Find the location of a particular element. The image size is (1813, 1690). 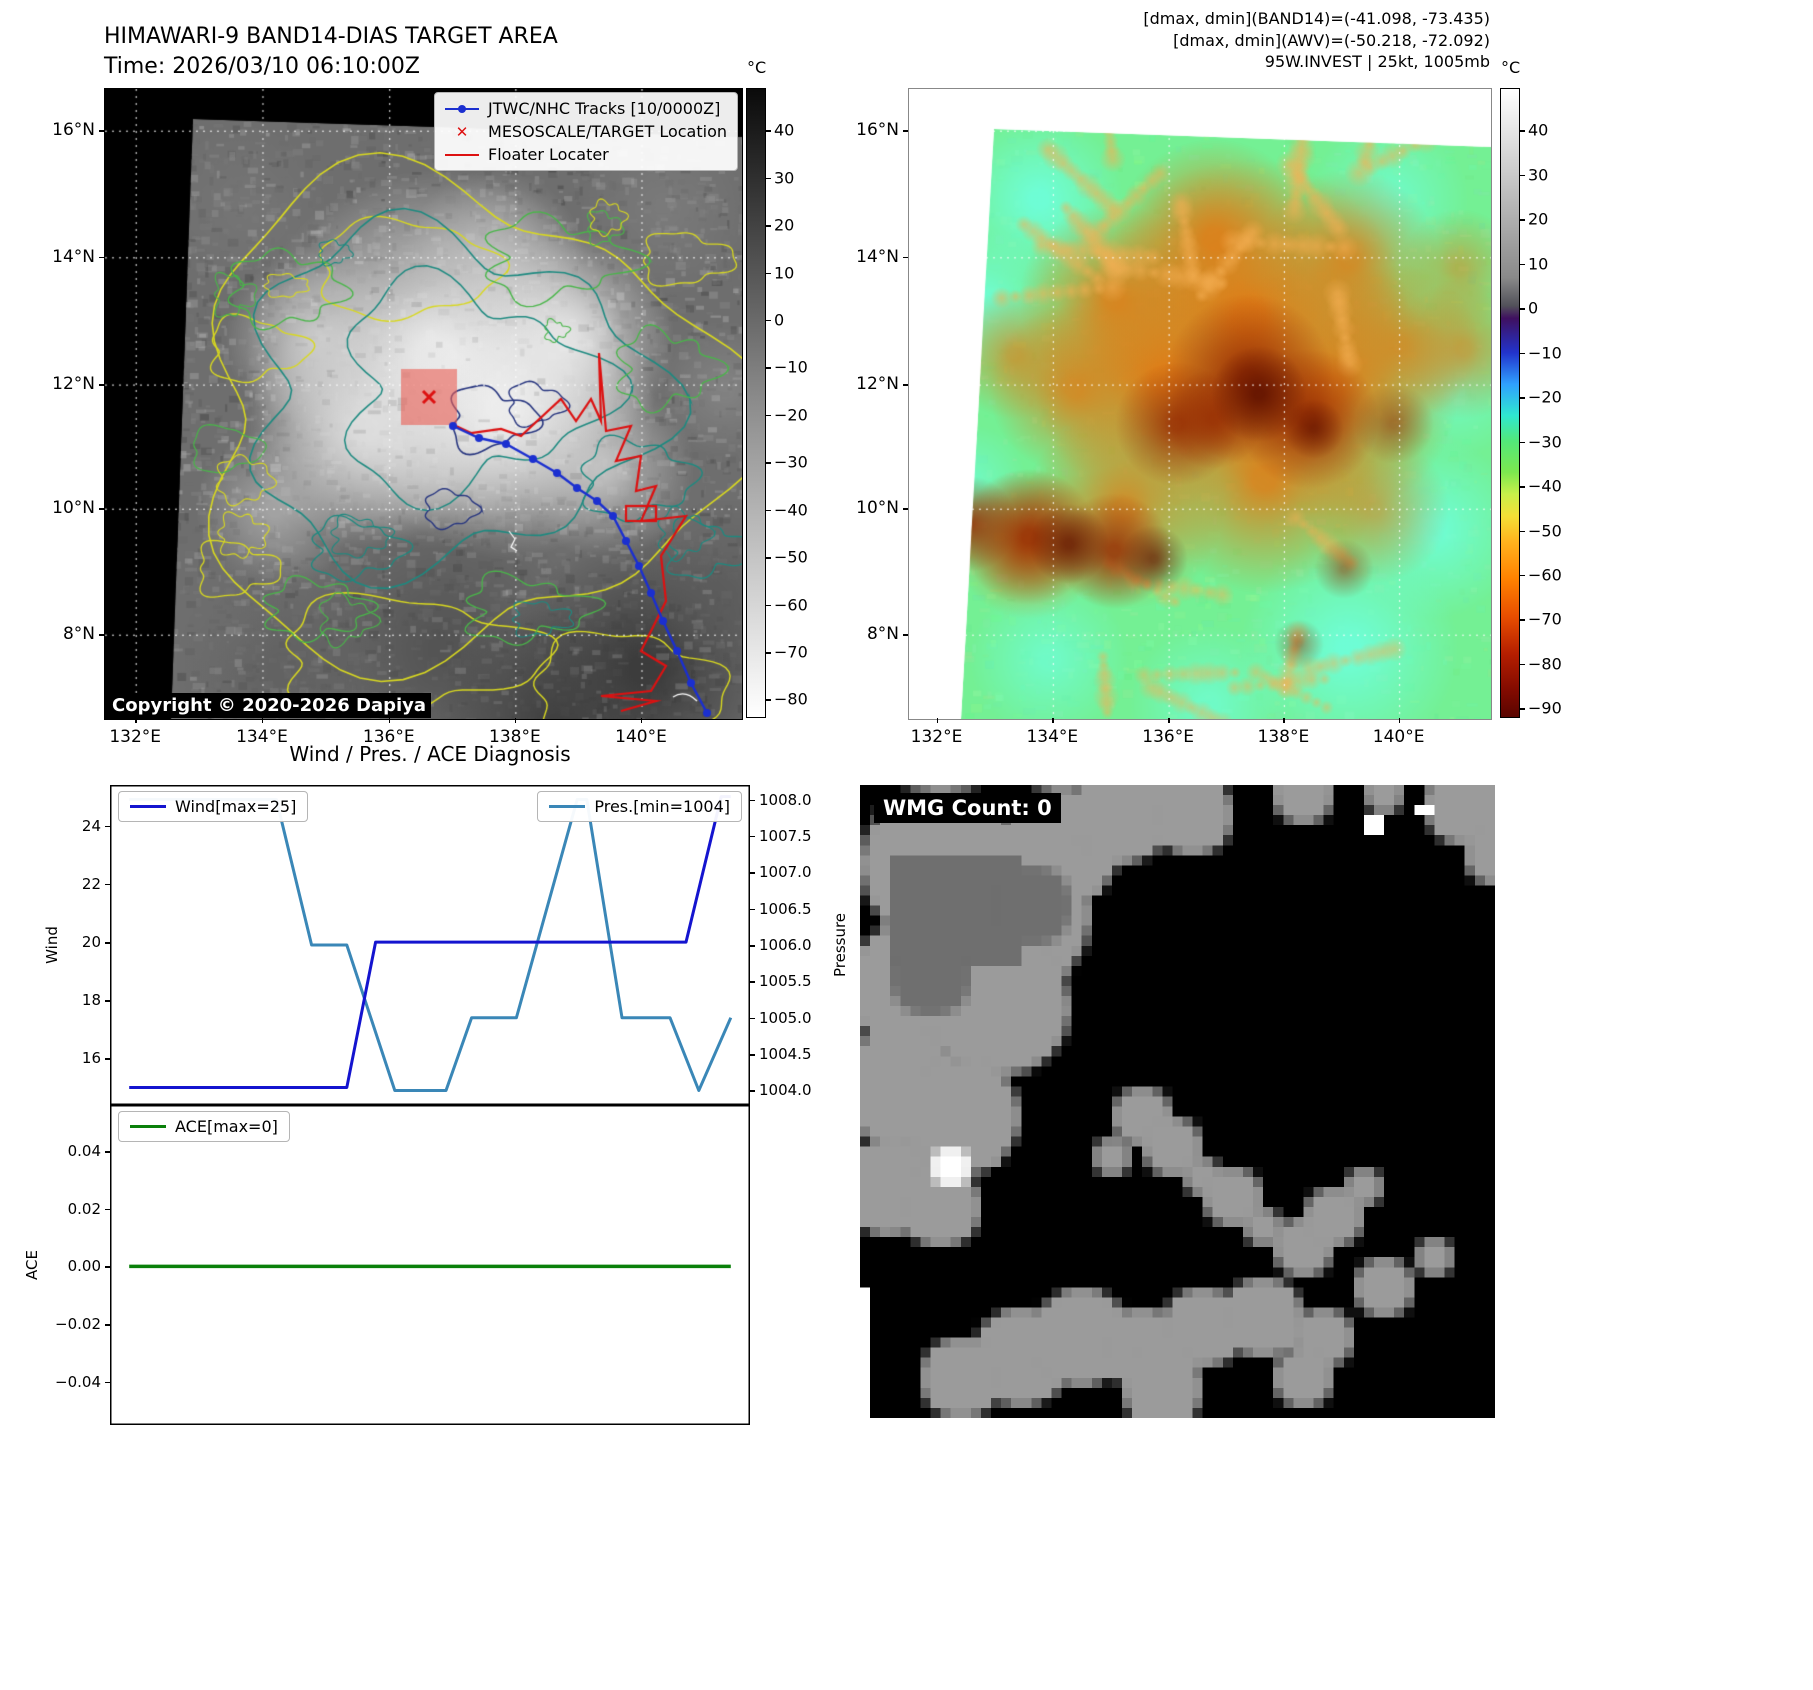

wind-y-tick: 24 is located at coordinates (91, 825).